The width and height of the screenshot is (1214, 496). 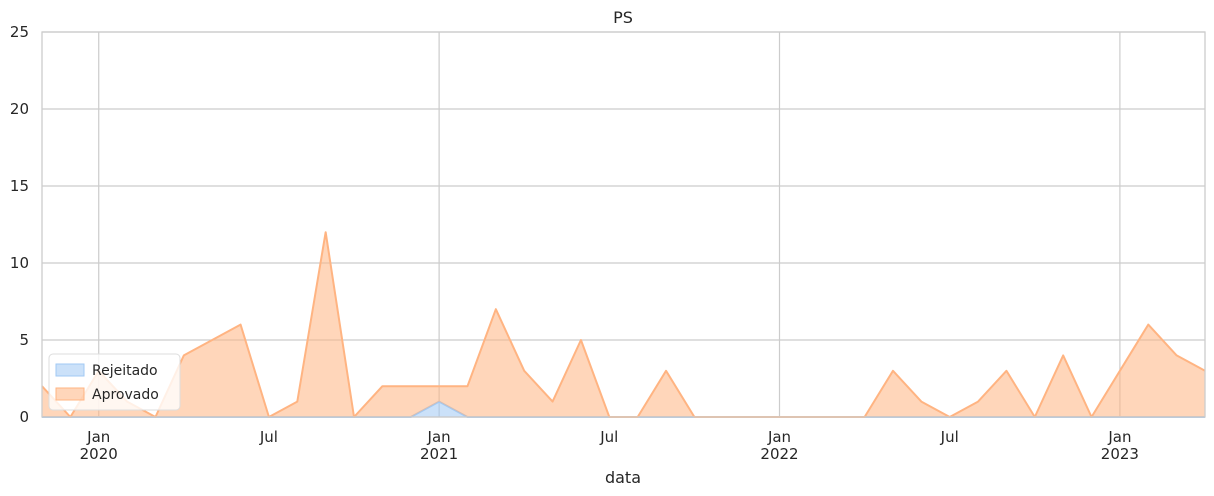 What do you see at coordinates (19, 109) in the screenshot?
I see `y-tick-label: 20` at bounding box center [19, 109].